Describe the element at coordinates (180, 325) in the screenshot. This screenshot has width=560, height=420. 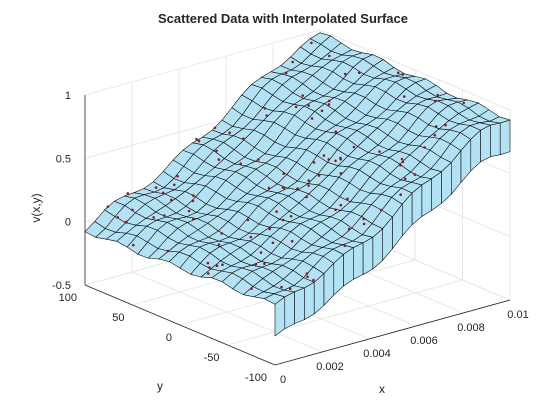
I see `y-axis-line` at that location.